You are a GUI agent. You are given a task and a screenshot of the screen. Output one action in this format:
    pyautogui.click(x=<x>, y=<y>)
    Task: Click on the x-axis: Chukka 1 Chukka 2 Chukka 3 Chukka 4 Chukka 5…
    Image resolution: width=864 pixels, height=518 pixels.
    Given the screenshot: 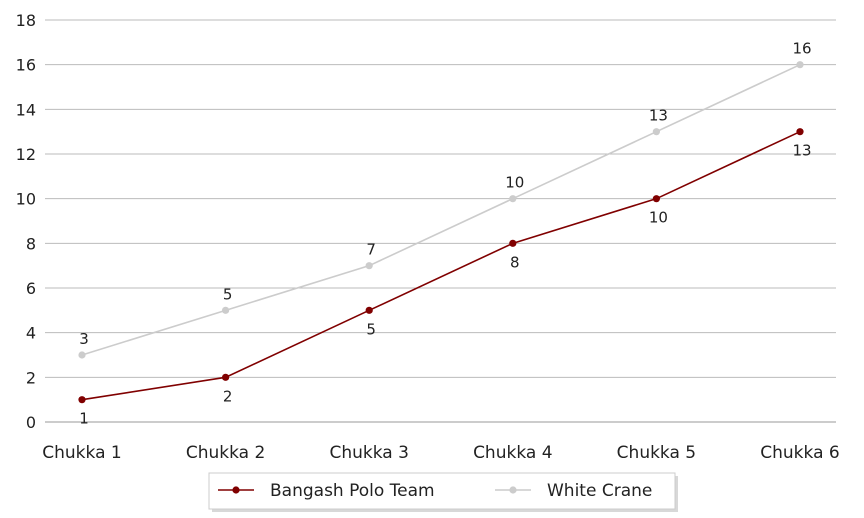 What is the action you would take?
    pyautogui.click(x=440, y=453)
    